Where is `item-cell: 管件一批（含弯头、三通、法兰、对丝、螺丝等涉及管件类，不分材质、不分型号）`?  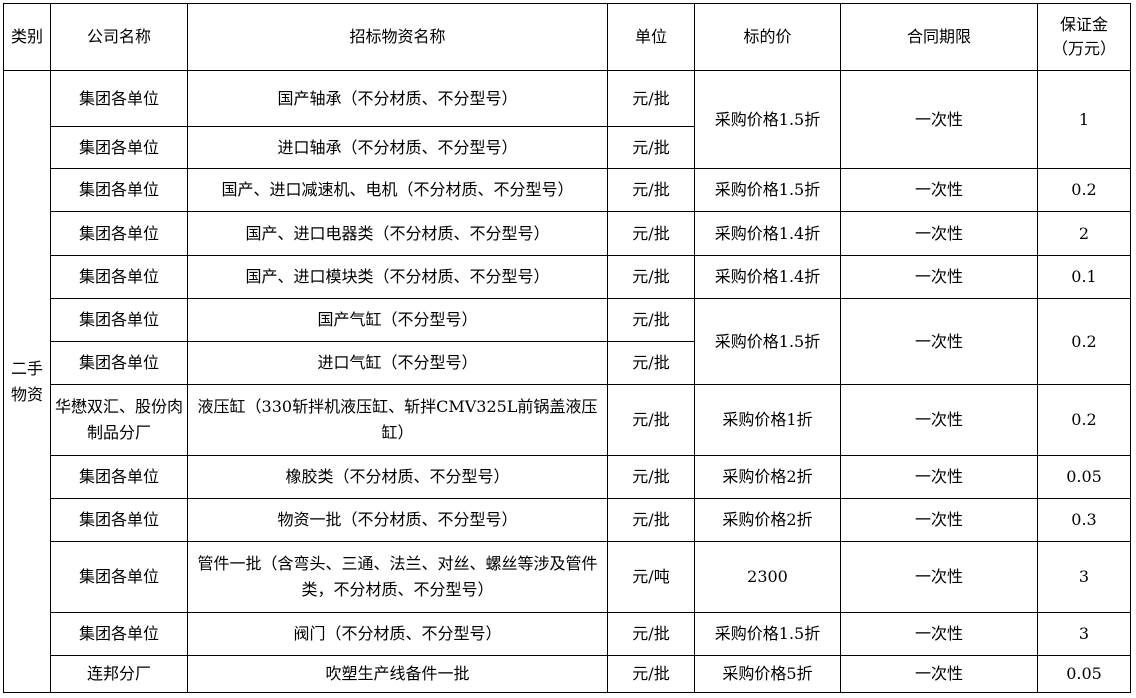
item-cell: 管件一批（含弯头、三通、法兰、对丝、螺丝等涉及管件类，不分材质、不分型号） is located at coordinates (397, 577).